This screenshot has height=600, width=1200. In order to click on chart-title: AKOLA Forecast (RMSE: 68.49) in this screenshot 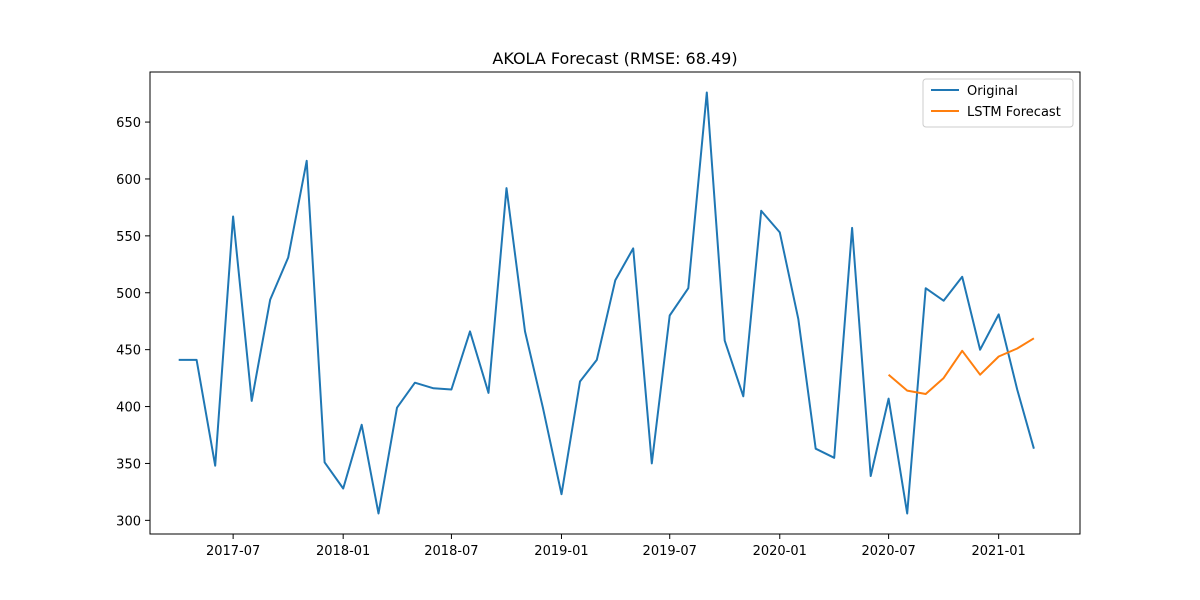, I will do `click(614, 58)`.